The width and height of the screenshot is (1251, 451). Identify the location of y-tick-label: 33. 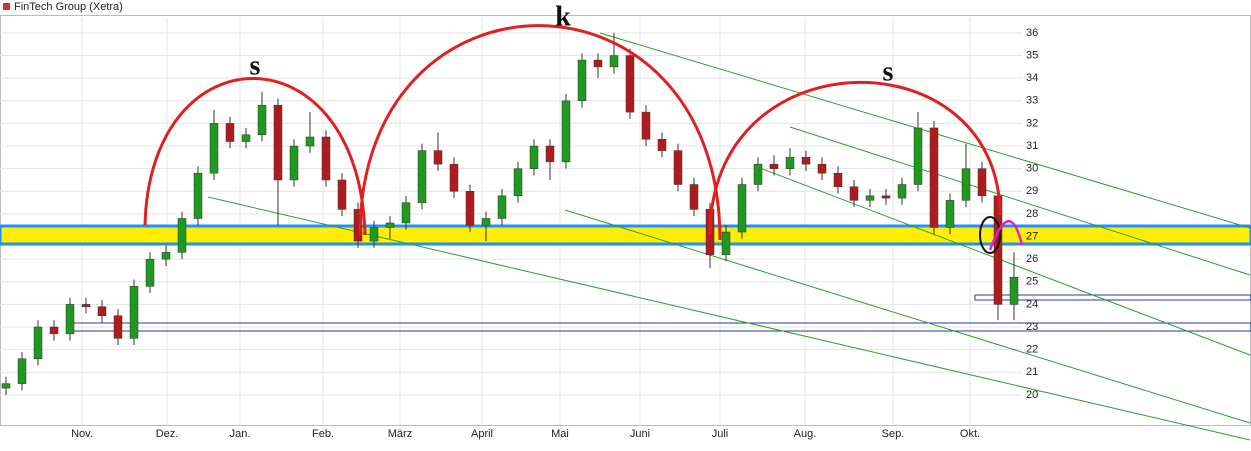
(1032, 101).